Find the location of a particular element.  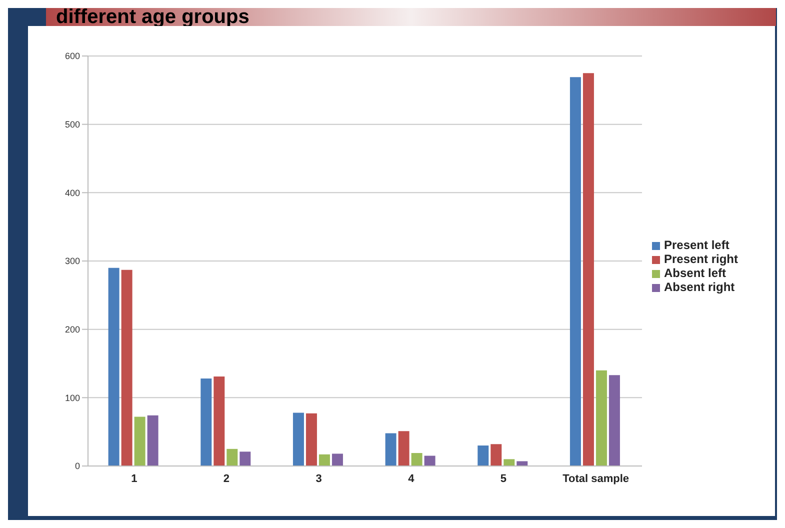

chart-title: different age groups is located at coordinates (411, 17).